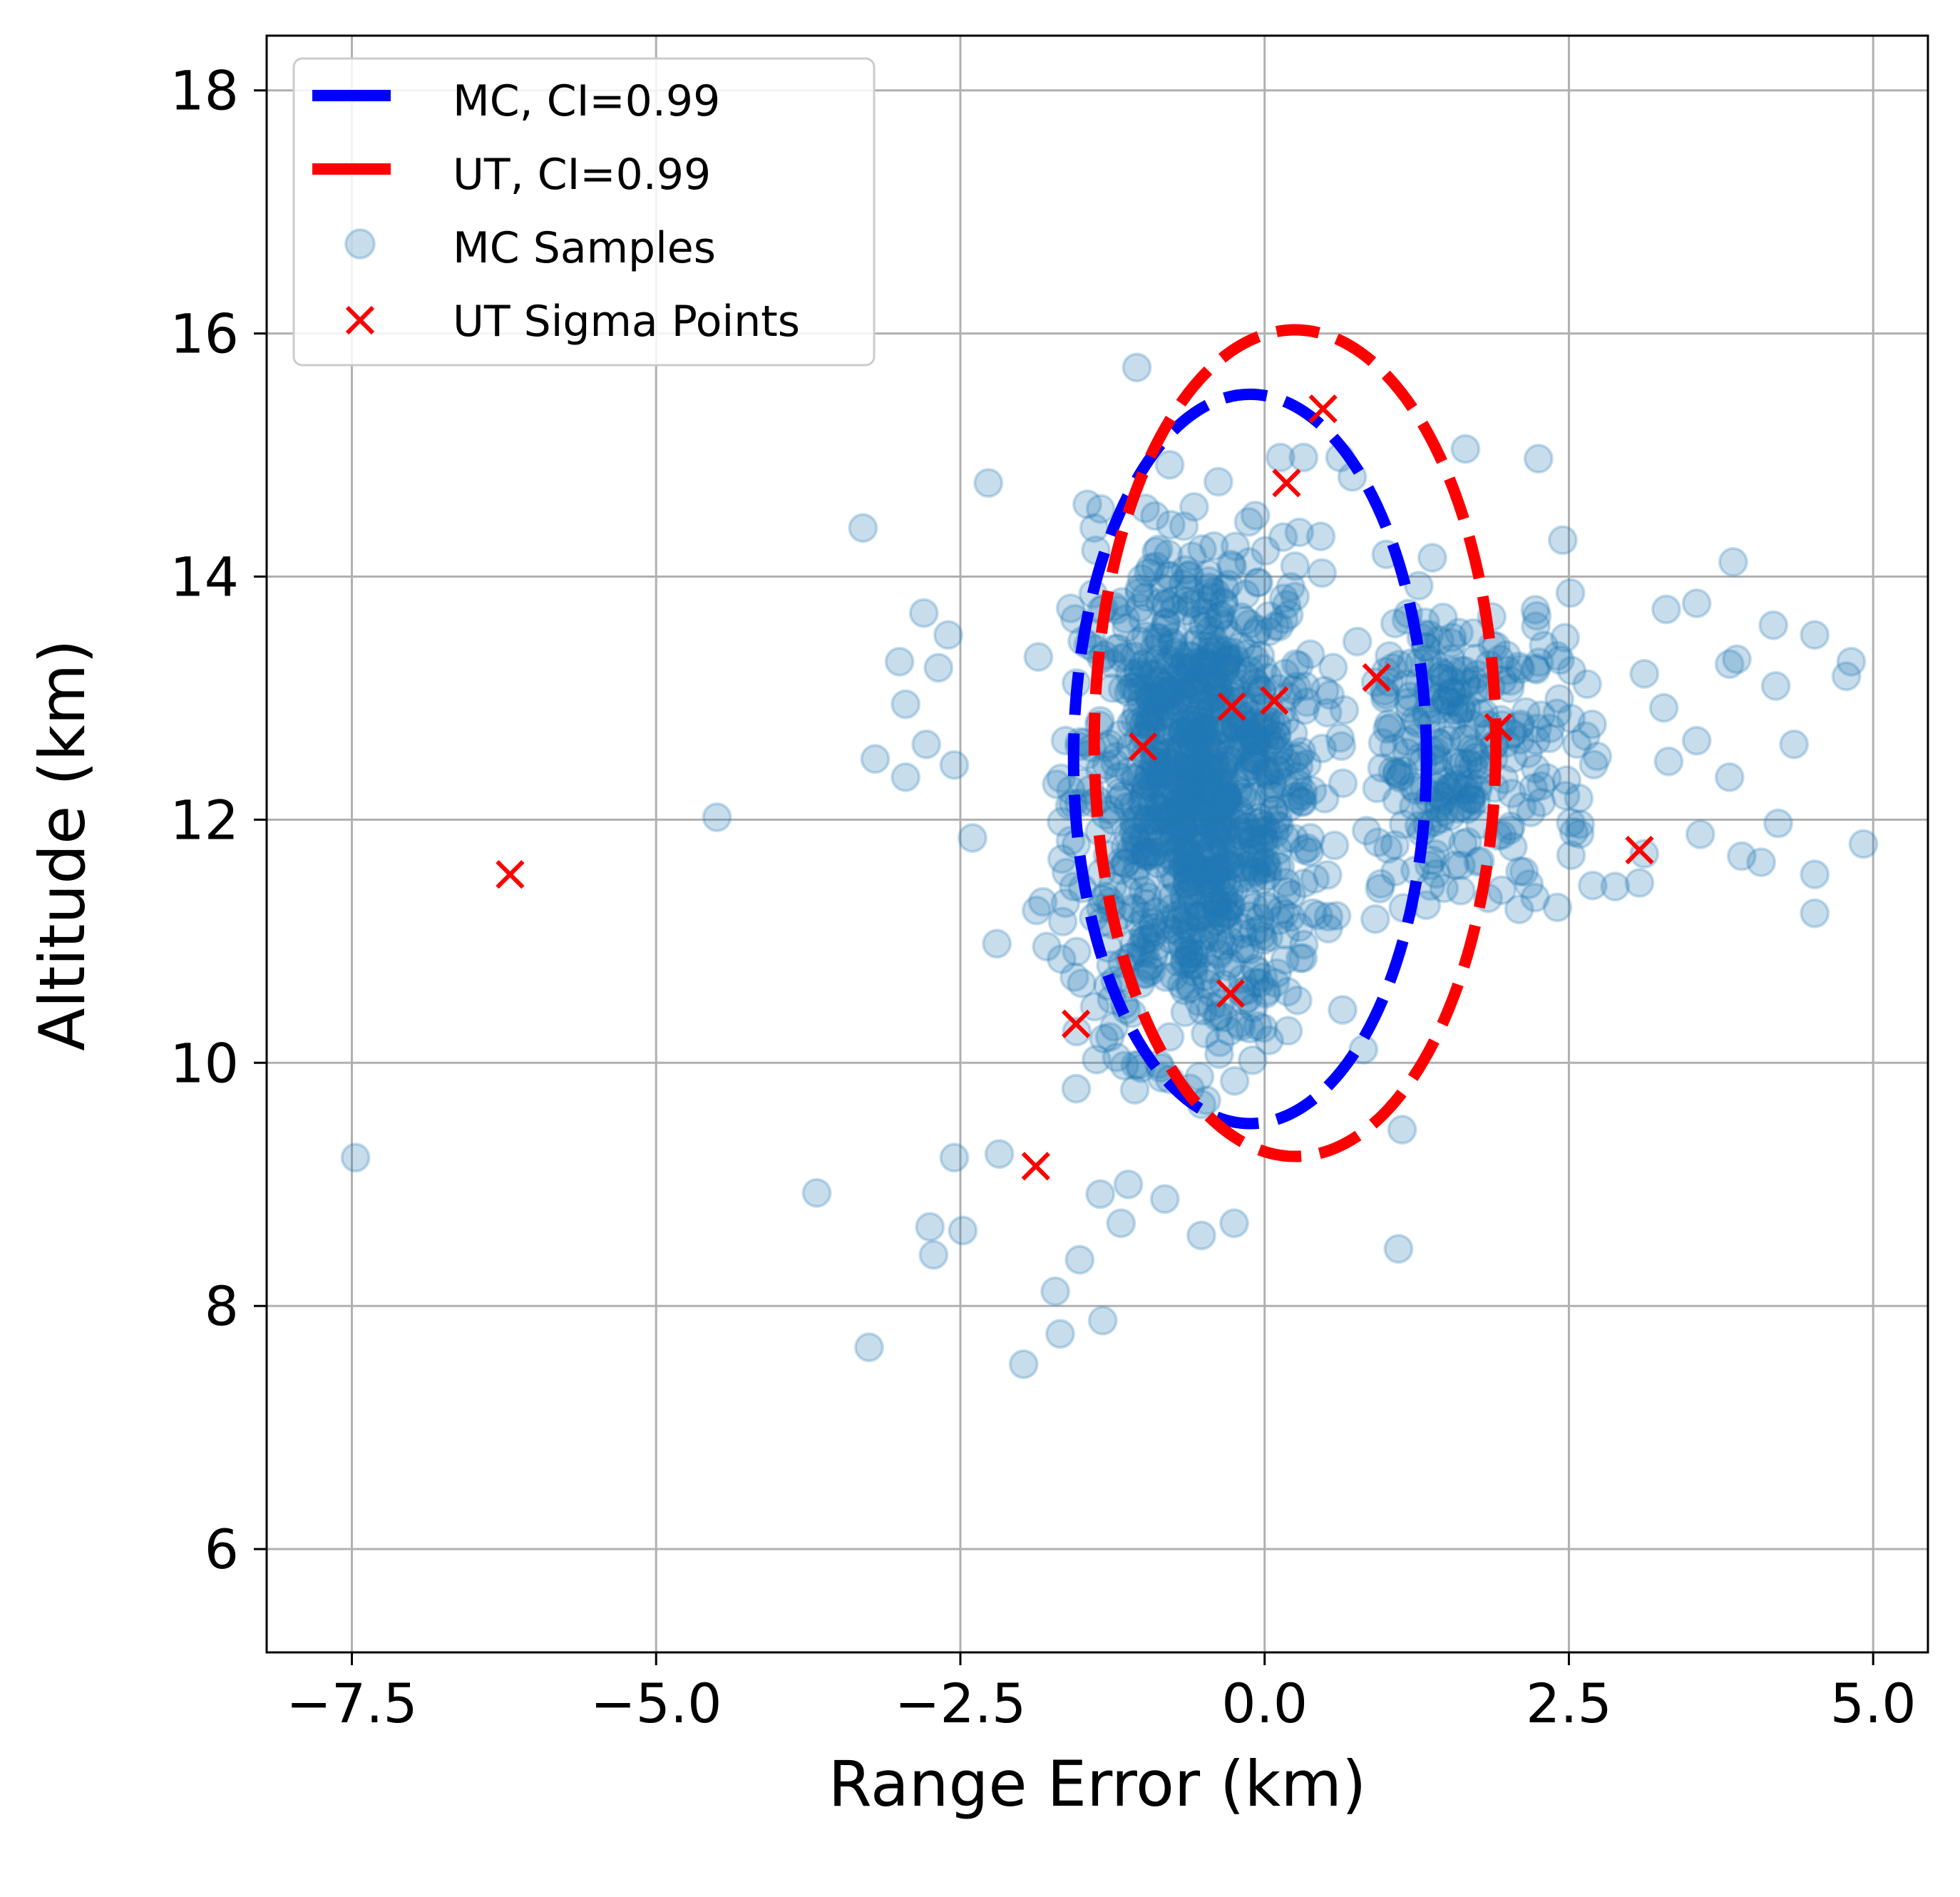 The image size is (1960, 1897). I want to click on x-axis-ticks: −7.5 −5.0 −2.5 0.0 2.5 5.0, so click(1101, 1694).